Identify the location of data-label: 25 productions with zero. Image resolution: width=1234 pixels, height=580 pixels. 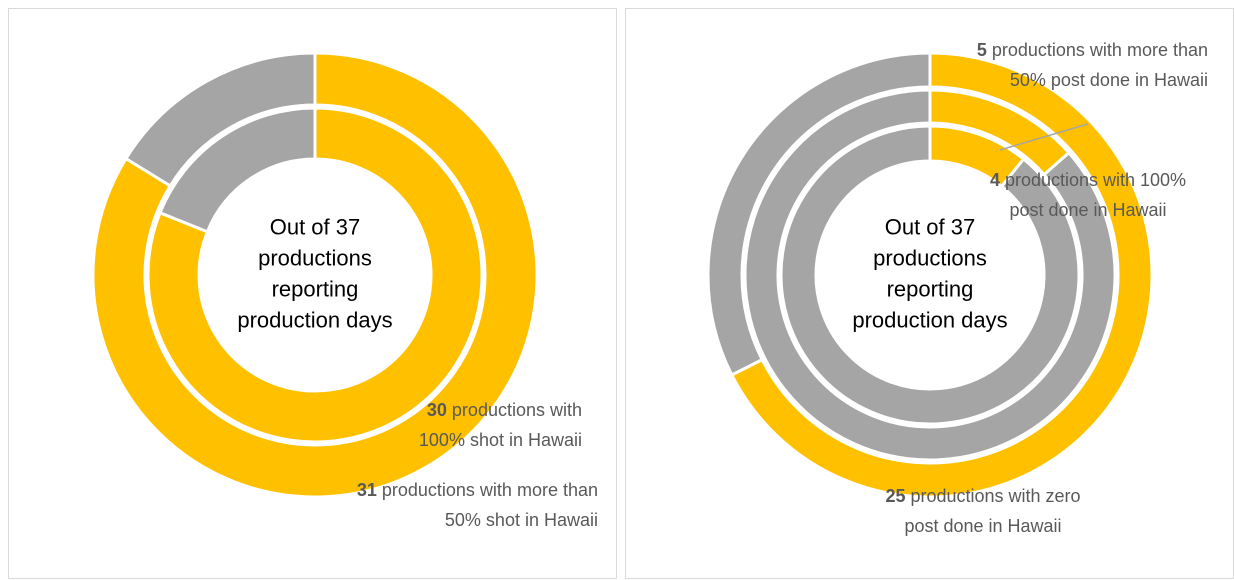
(982, 496).